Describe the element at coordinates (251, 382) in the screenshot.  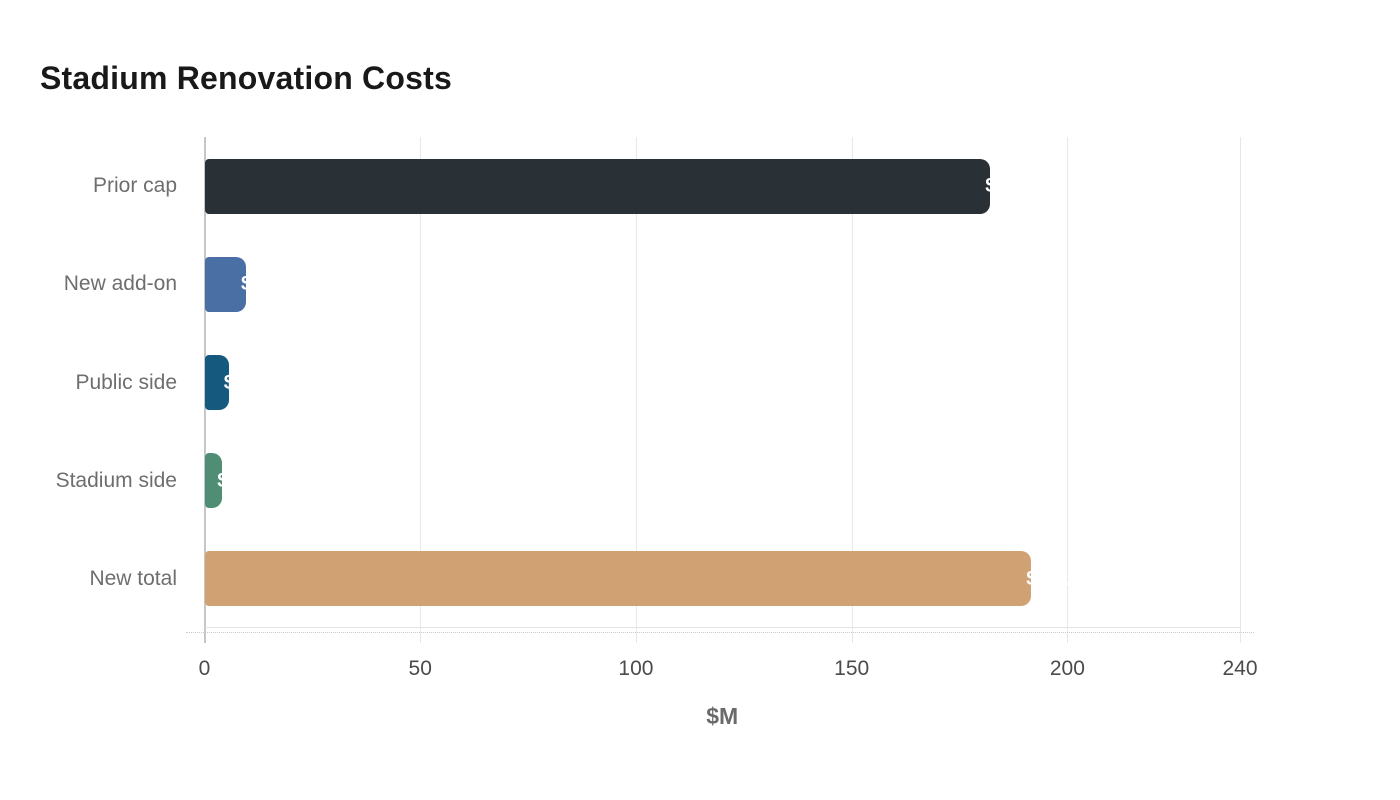
I see `bar-value-label: $5.5M` at that location.